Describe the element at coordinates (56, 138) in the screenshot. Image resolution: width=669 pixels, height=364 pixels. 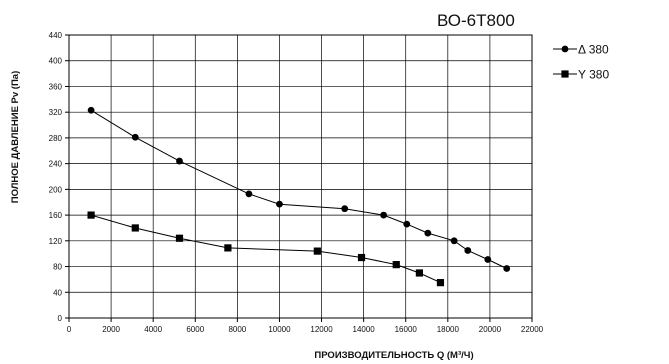
I see `y-tick-label: 280` at that location.